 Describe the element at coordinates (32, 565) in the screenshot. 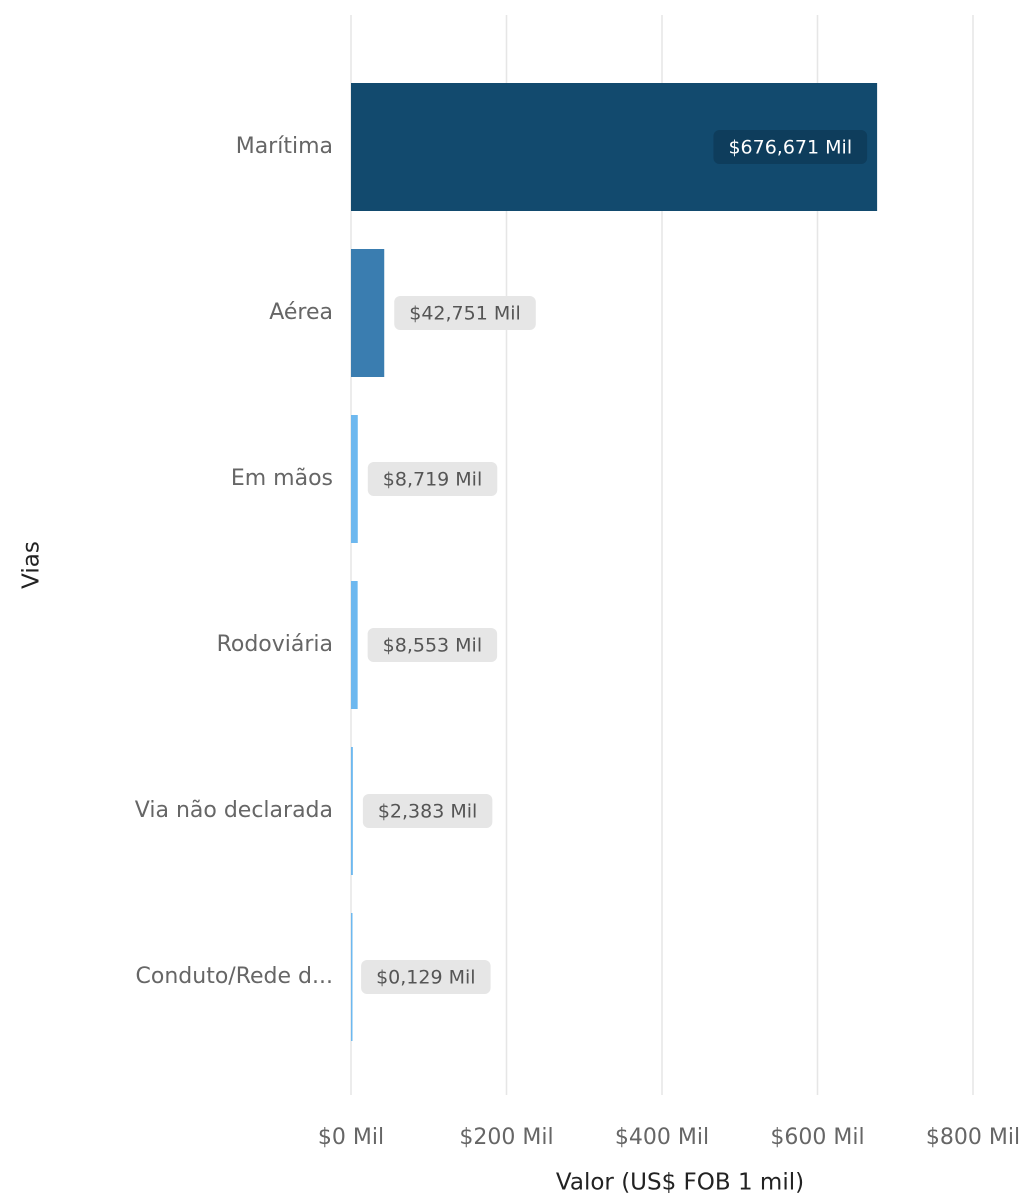

I see `y-axis-title: Vias` at that location.